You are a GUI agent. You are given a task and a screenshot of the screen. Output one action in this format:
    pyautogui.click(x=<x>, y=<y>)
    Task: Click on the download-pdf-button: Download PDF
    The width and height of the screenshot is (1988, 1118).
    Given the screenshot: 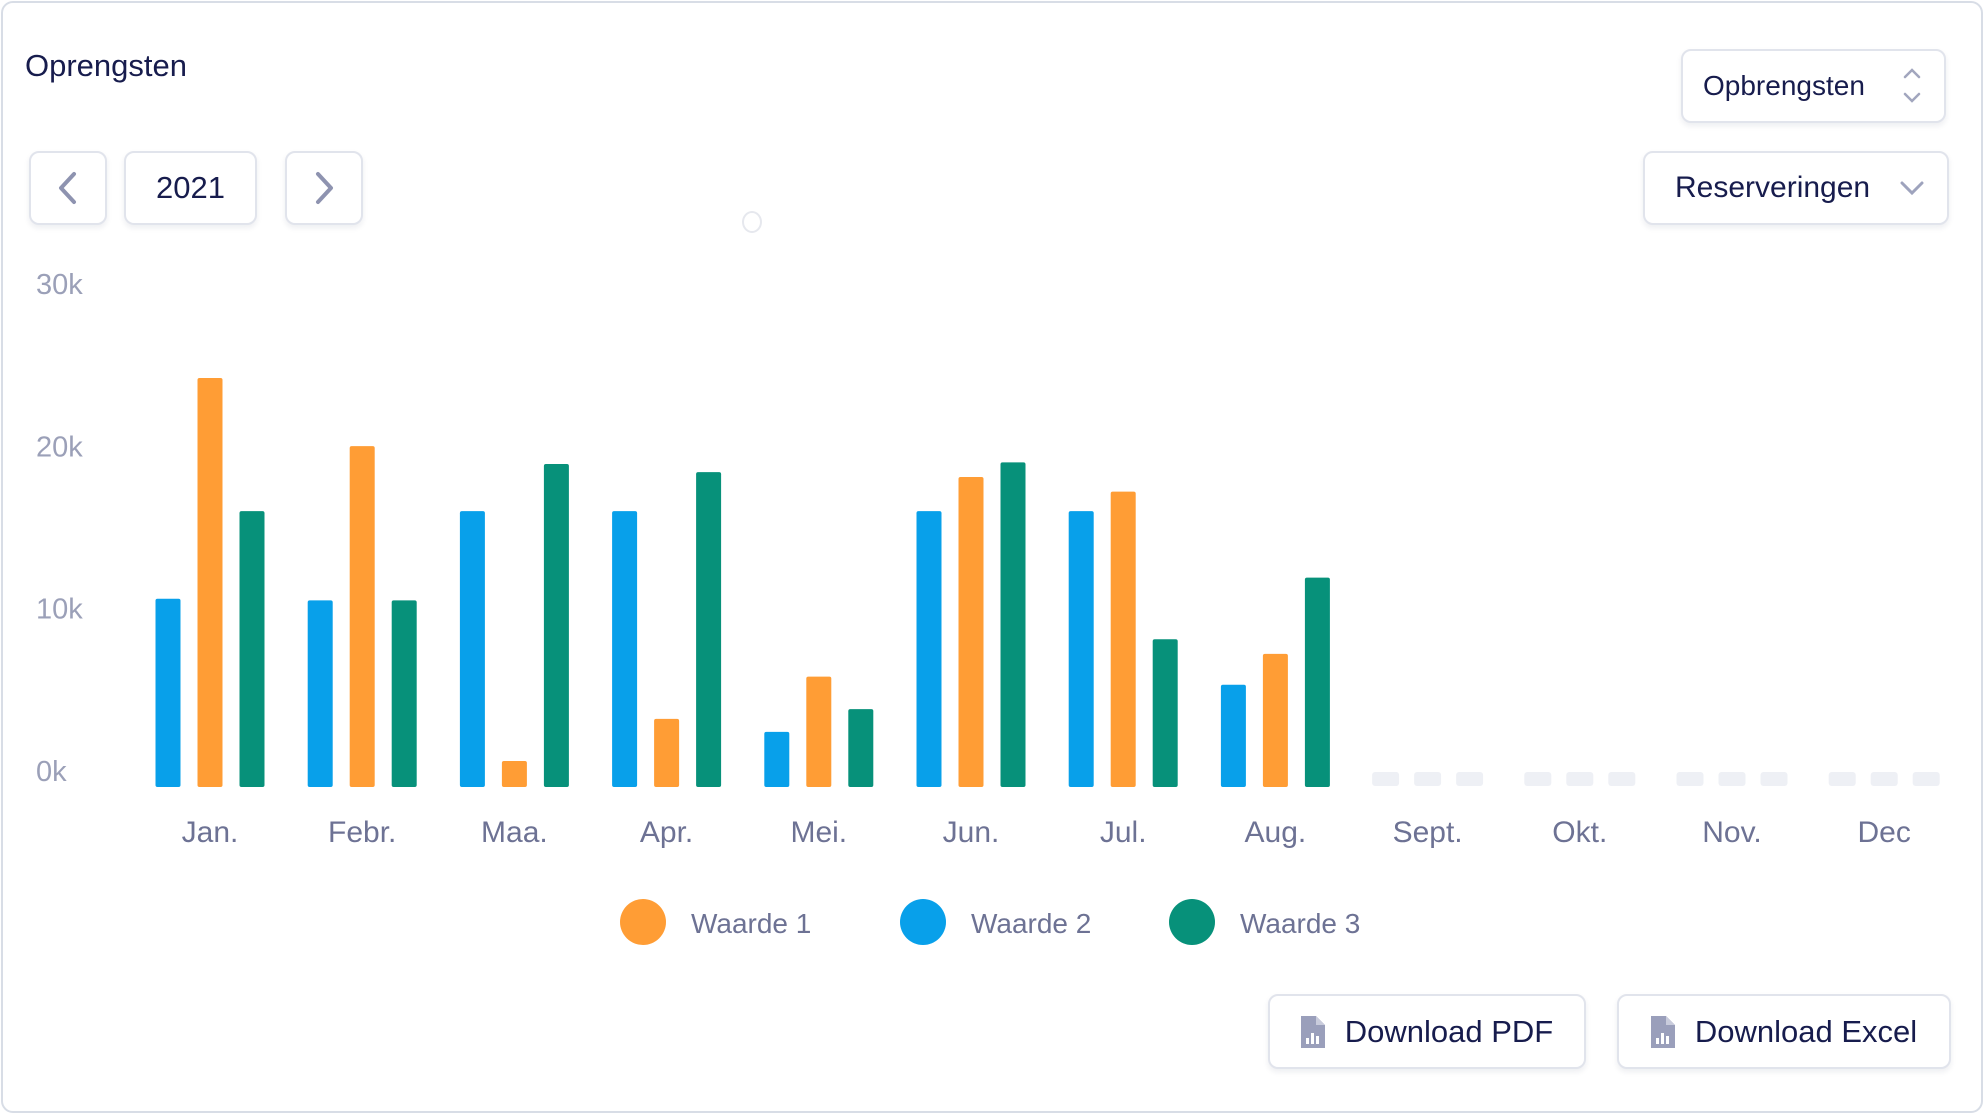 What is the action you would take?
    pyautogui.click(x=1427, y=1031)
    